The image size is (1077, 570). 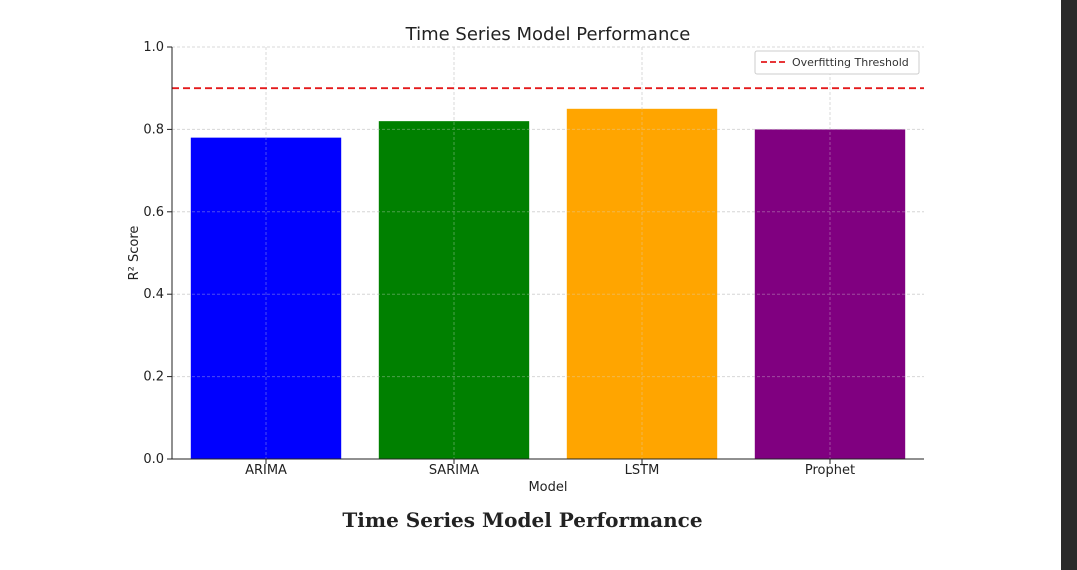 I want to click on bar-arima, so click(x=266, y=298).